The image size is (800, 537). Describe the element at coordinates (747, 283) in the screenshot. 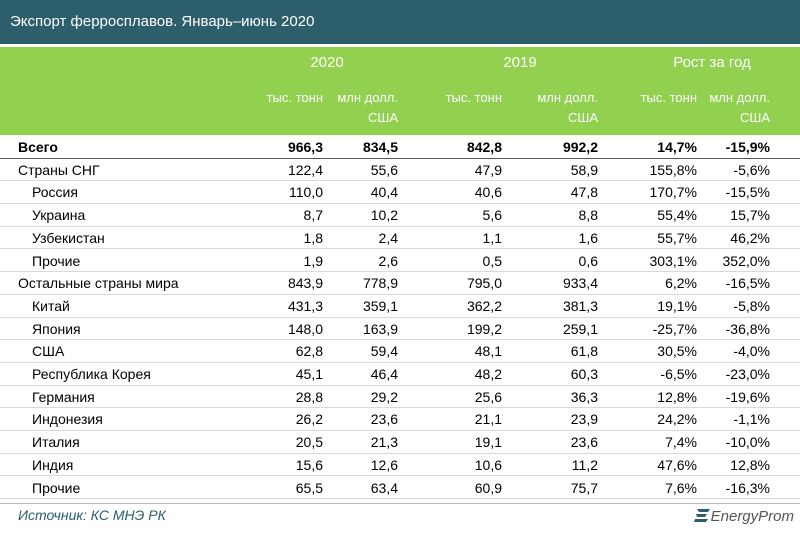

I see `cell: -16,5%` at that location.